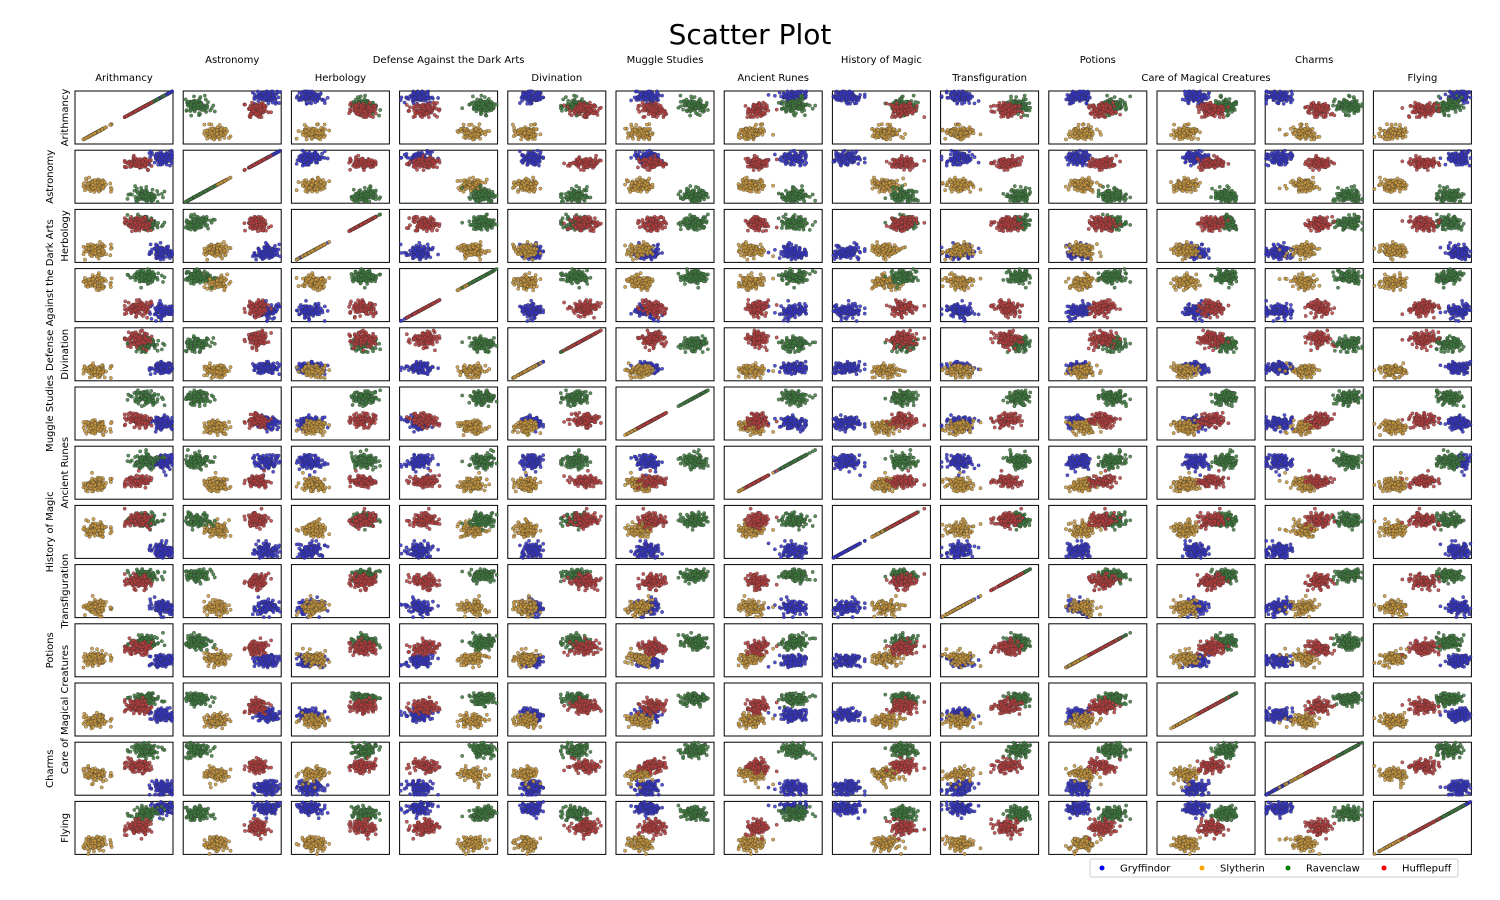 The height and width of the screenshot is (900, 1500). I want to click on panel-arithmancy-vs-herbology, so click(340, 117).